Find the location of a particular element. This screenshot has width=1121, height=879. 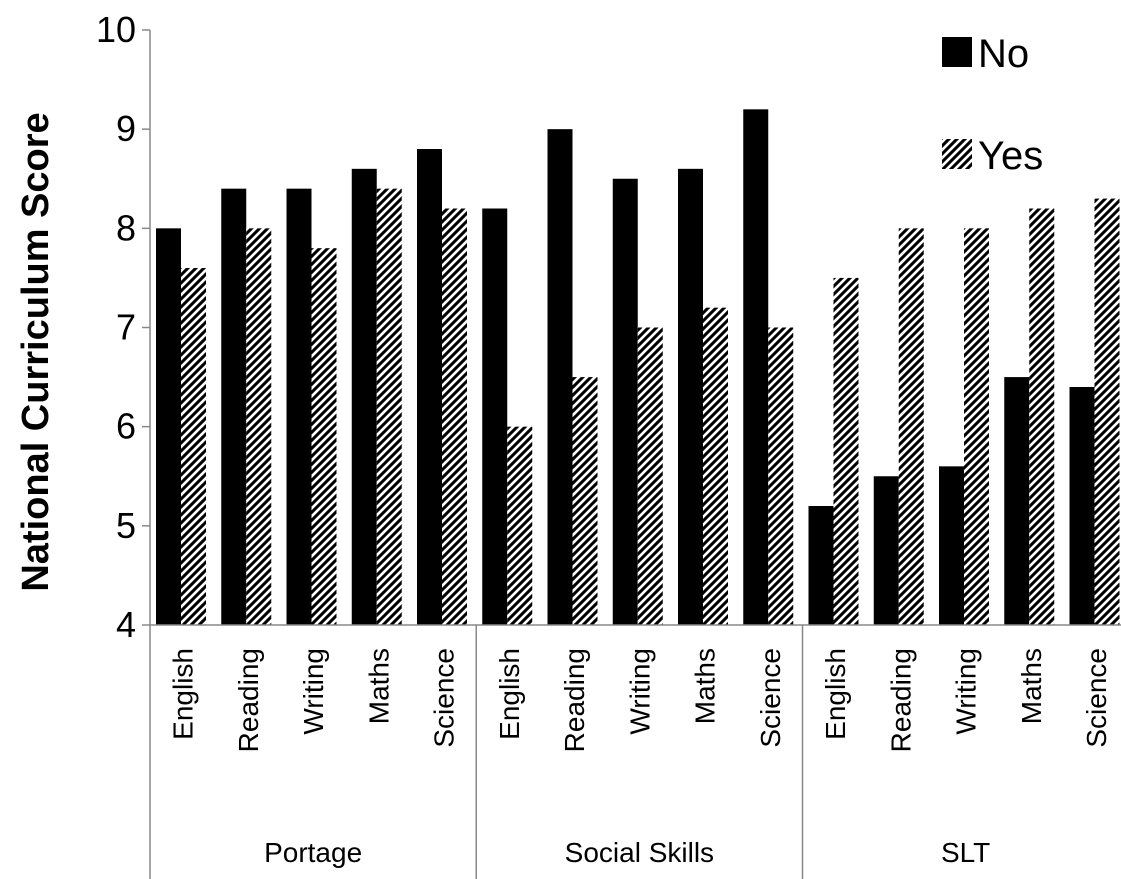

bar-no-social-skills-maths is located at coordinates (690, 397).